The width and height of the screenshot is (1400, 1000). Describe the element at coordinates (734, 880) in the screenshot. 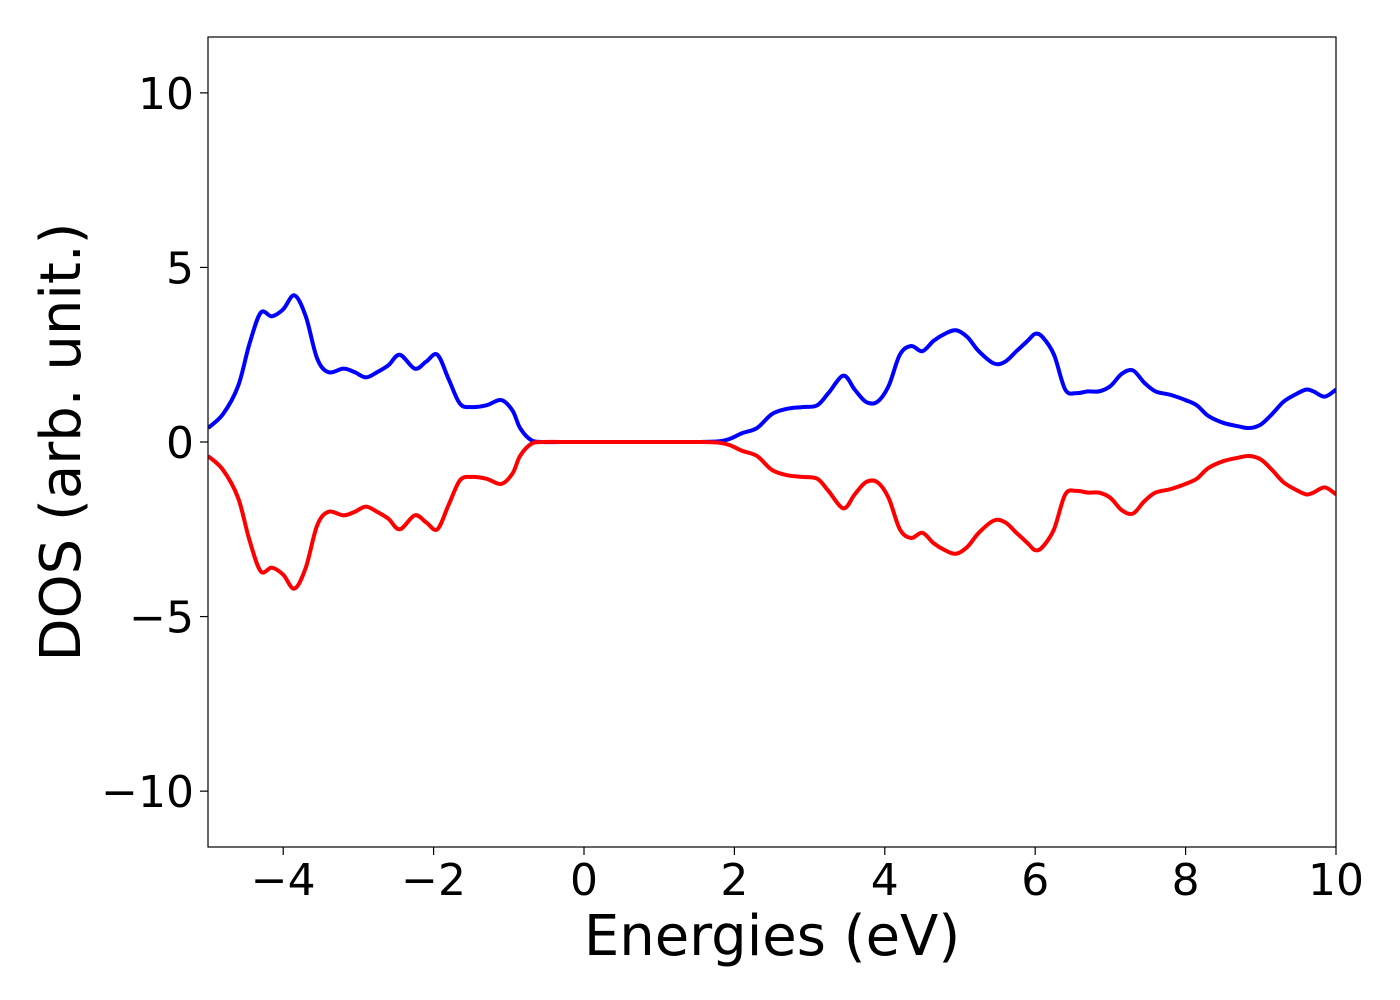

I see `x-tick-label: 2` at that location.